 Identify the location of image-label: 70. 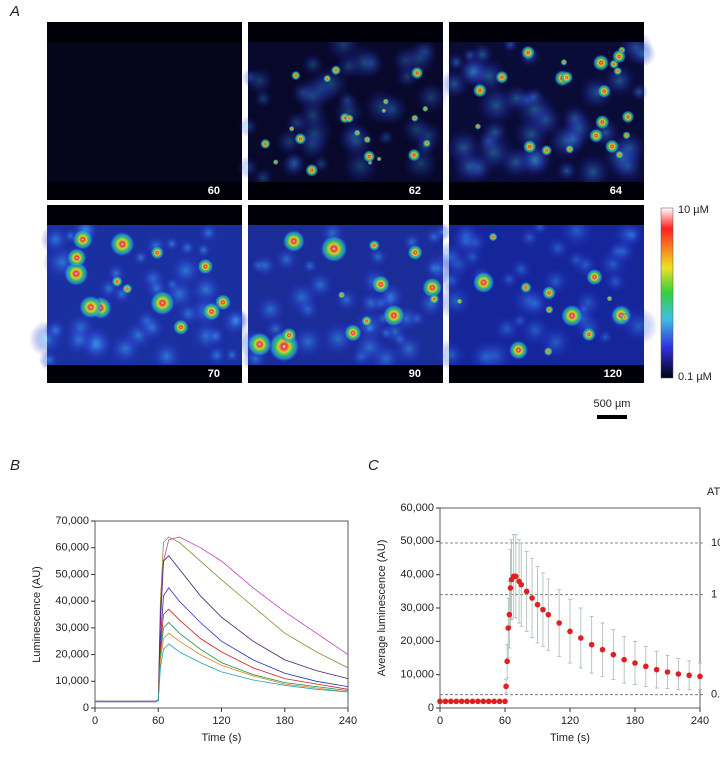
(214, 374).